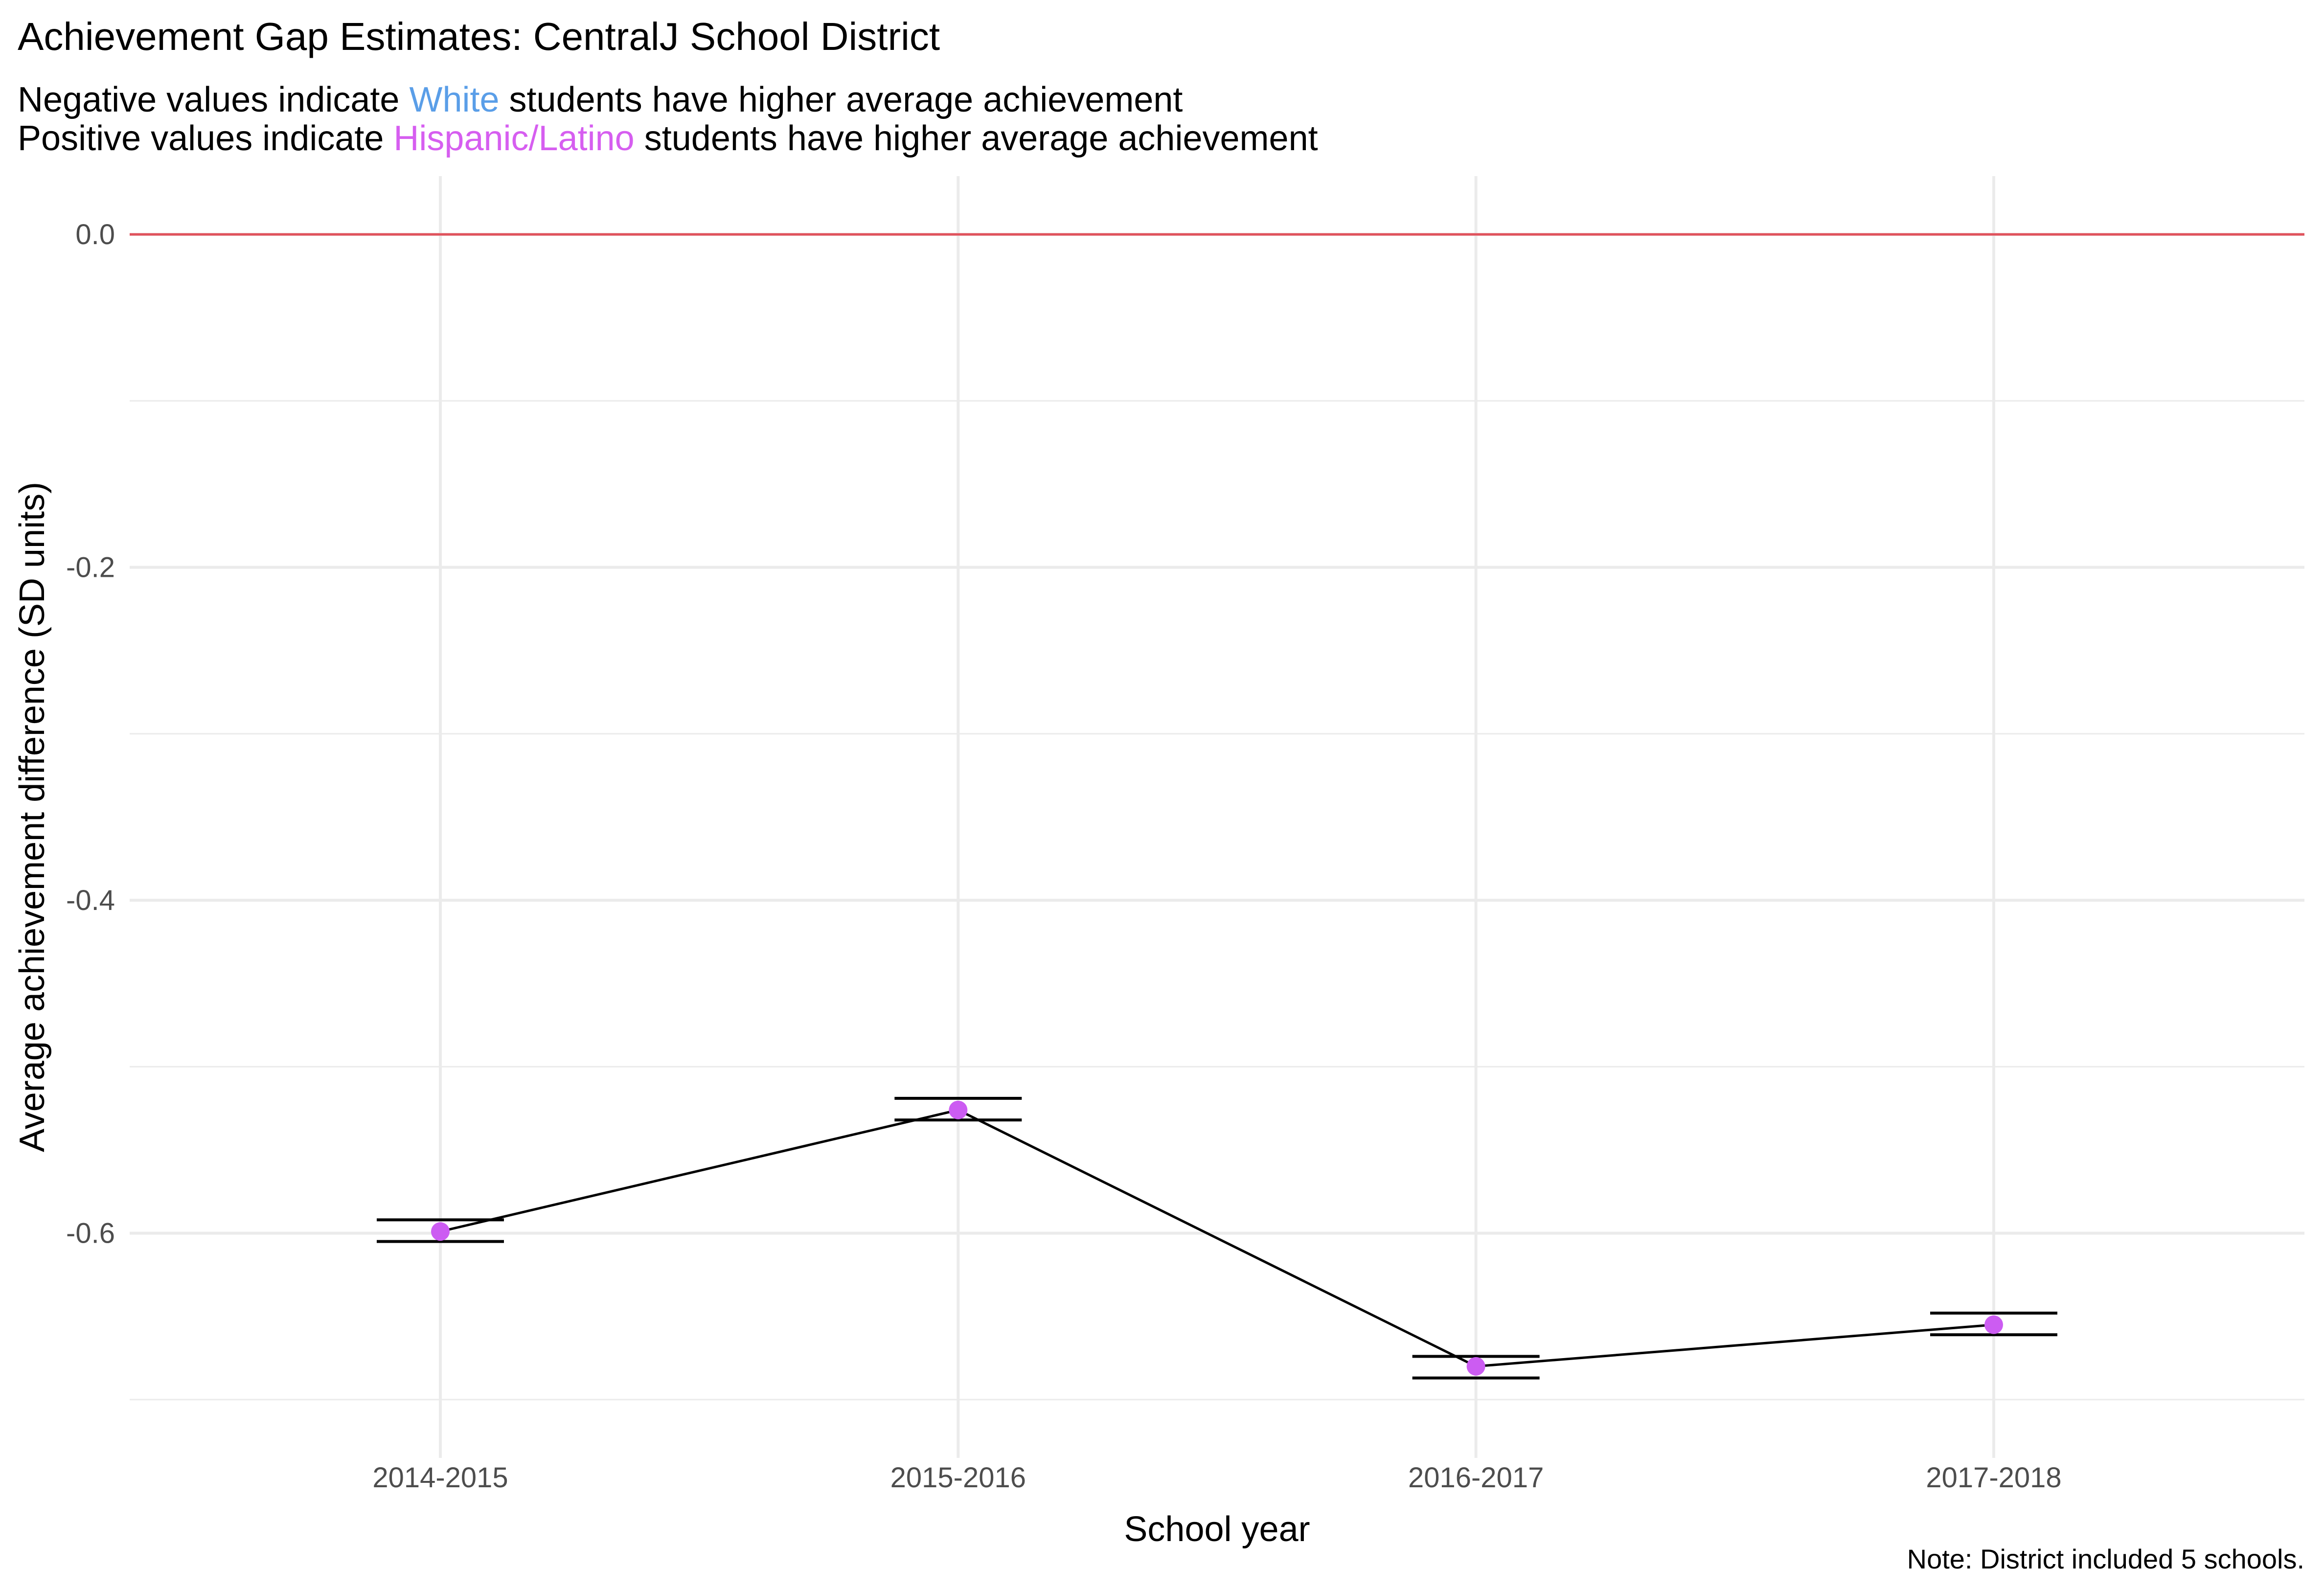 The width and height of the screenshot is (2324, 1590). I want to click on y-tick-label: -0.6, so click(91, 1234).